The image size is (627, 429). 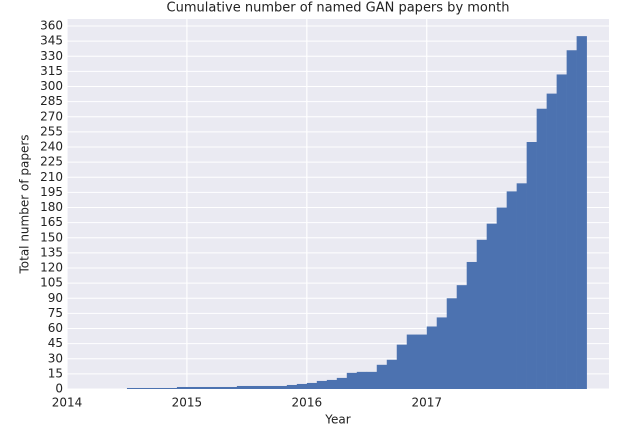 What do you see at coordinates (59, 389) in the screenshot?
I see `y-tick-label: 0` at bounding box center [59, 389].